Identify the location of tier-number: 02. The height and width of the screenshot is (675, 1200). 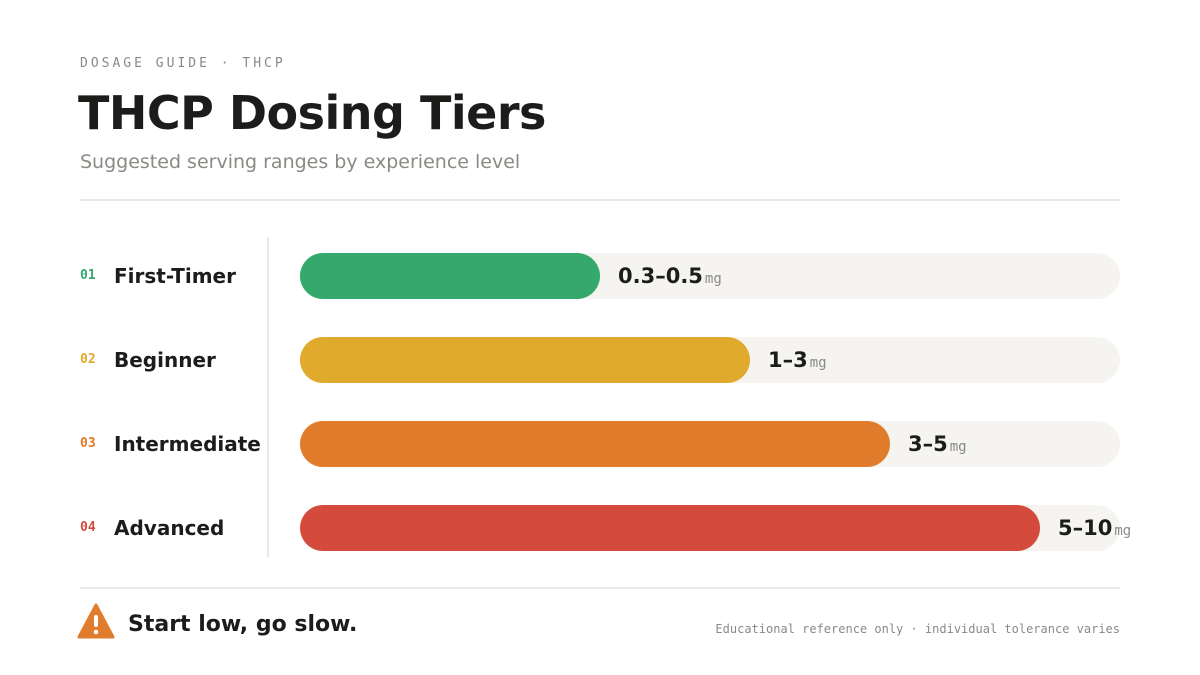
(88, 359).